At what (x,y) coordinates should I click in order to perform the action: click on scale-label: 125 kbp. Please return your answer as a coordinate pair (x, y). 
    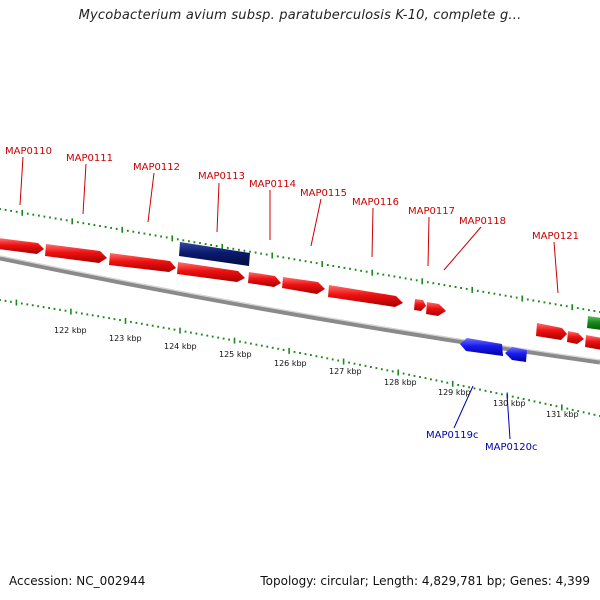
    Looking at the image, I should click on (235, 354).